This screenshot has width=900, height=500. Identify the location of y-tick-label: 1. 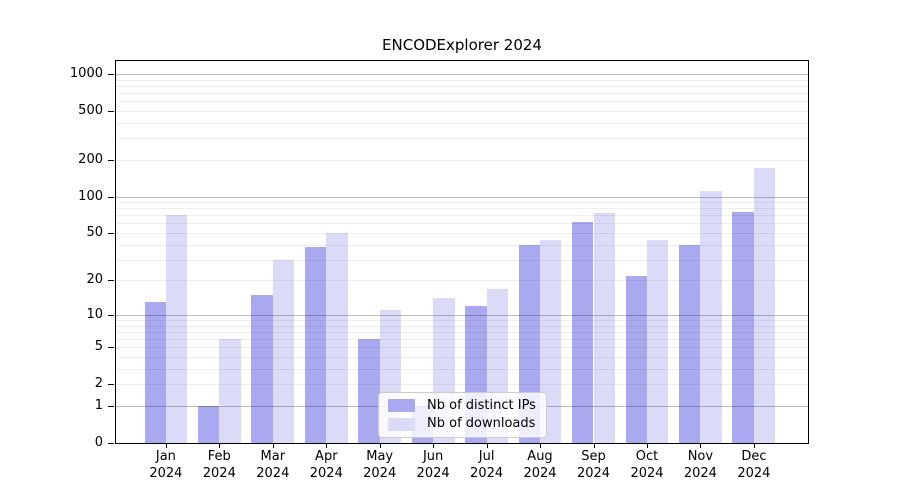
(98, 405).